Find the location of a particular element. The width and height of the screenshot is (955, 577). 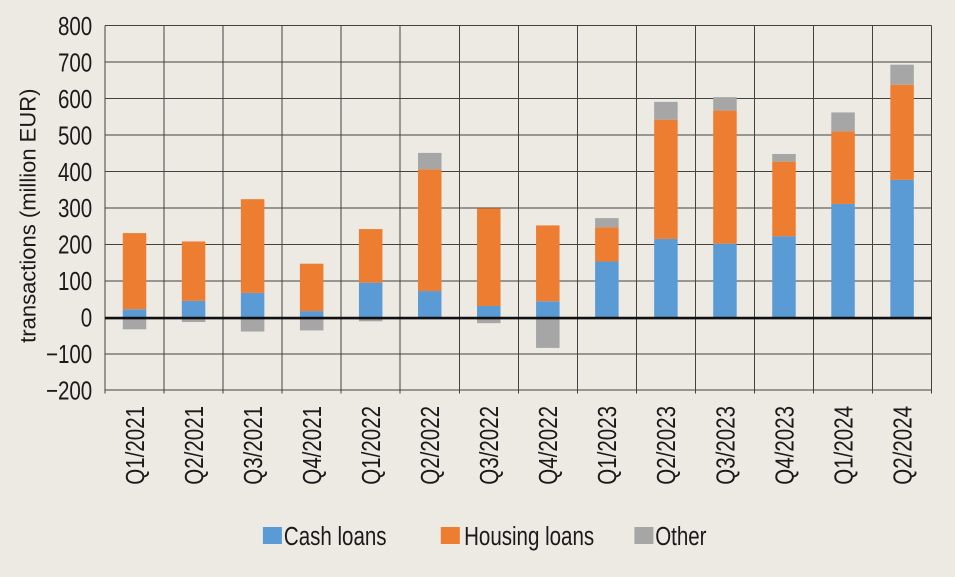

svg-text: −100 is located at coordinates (69, 354).